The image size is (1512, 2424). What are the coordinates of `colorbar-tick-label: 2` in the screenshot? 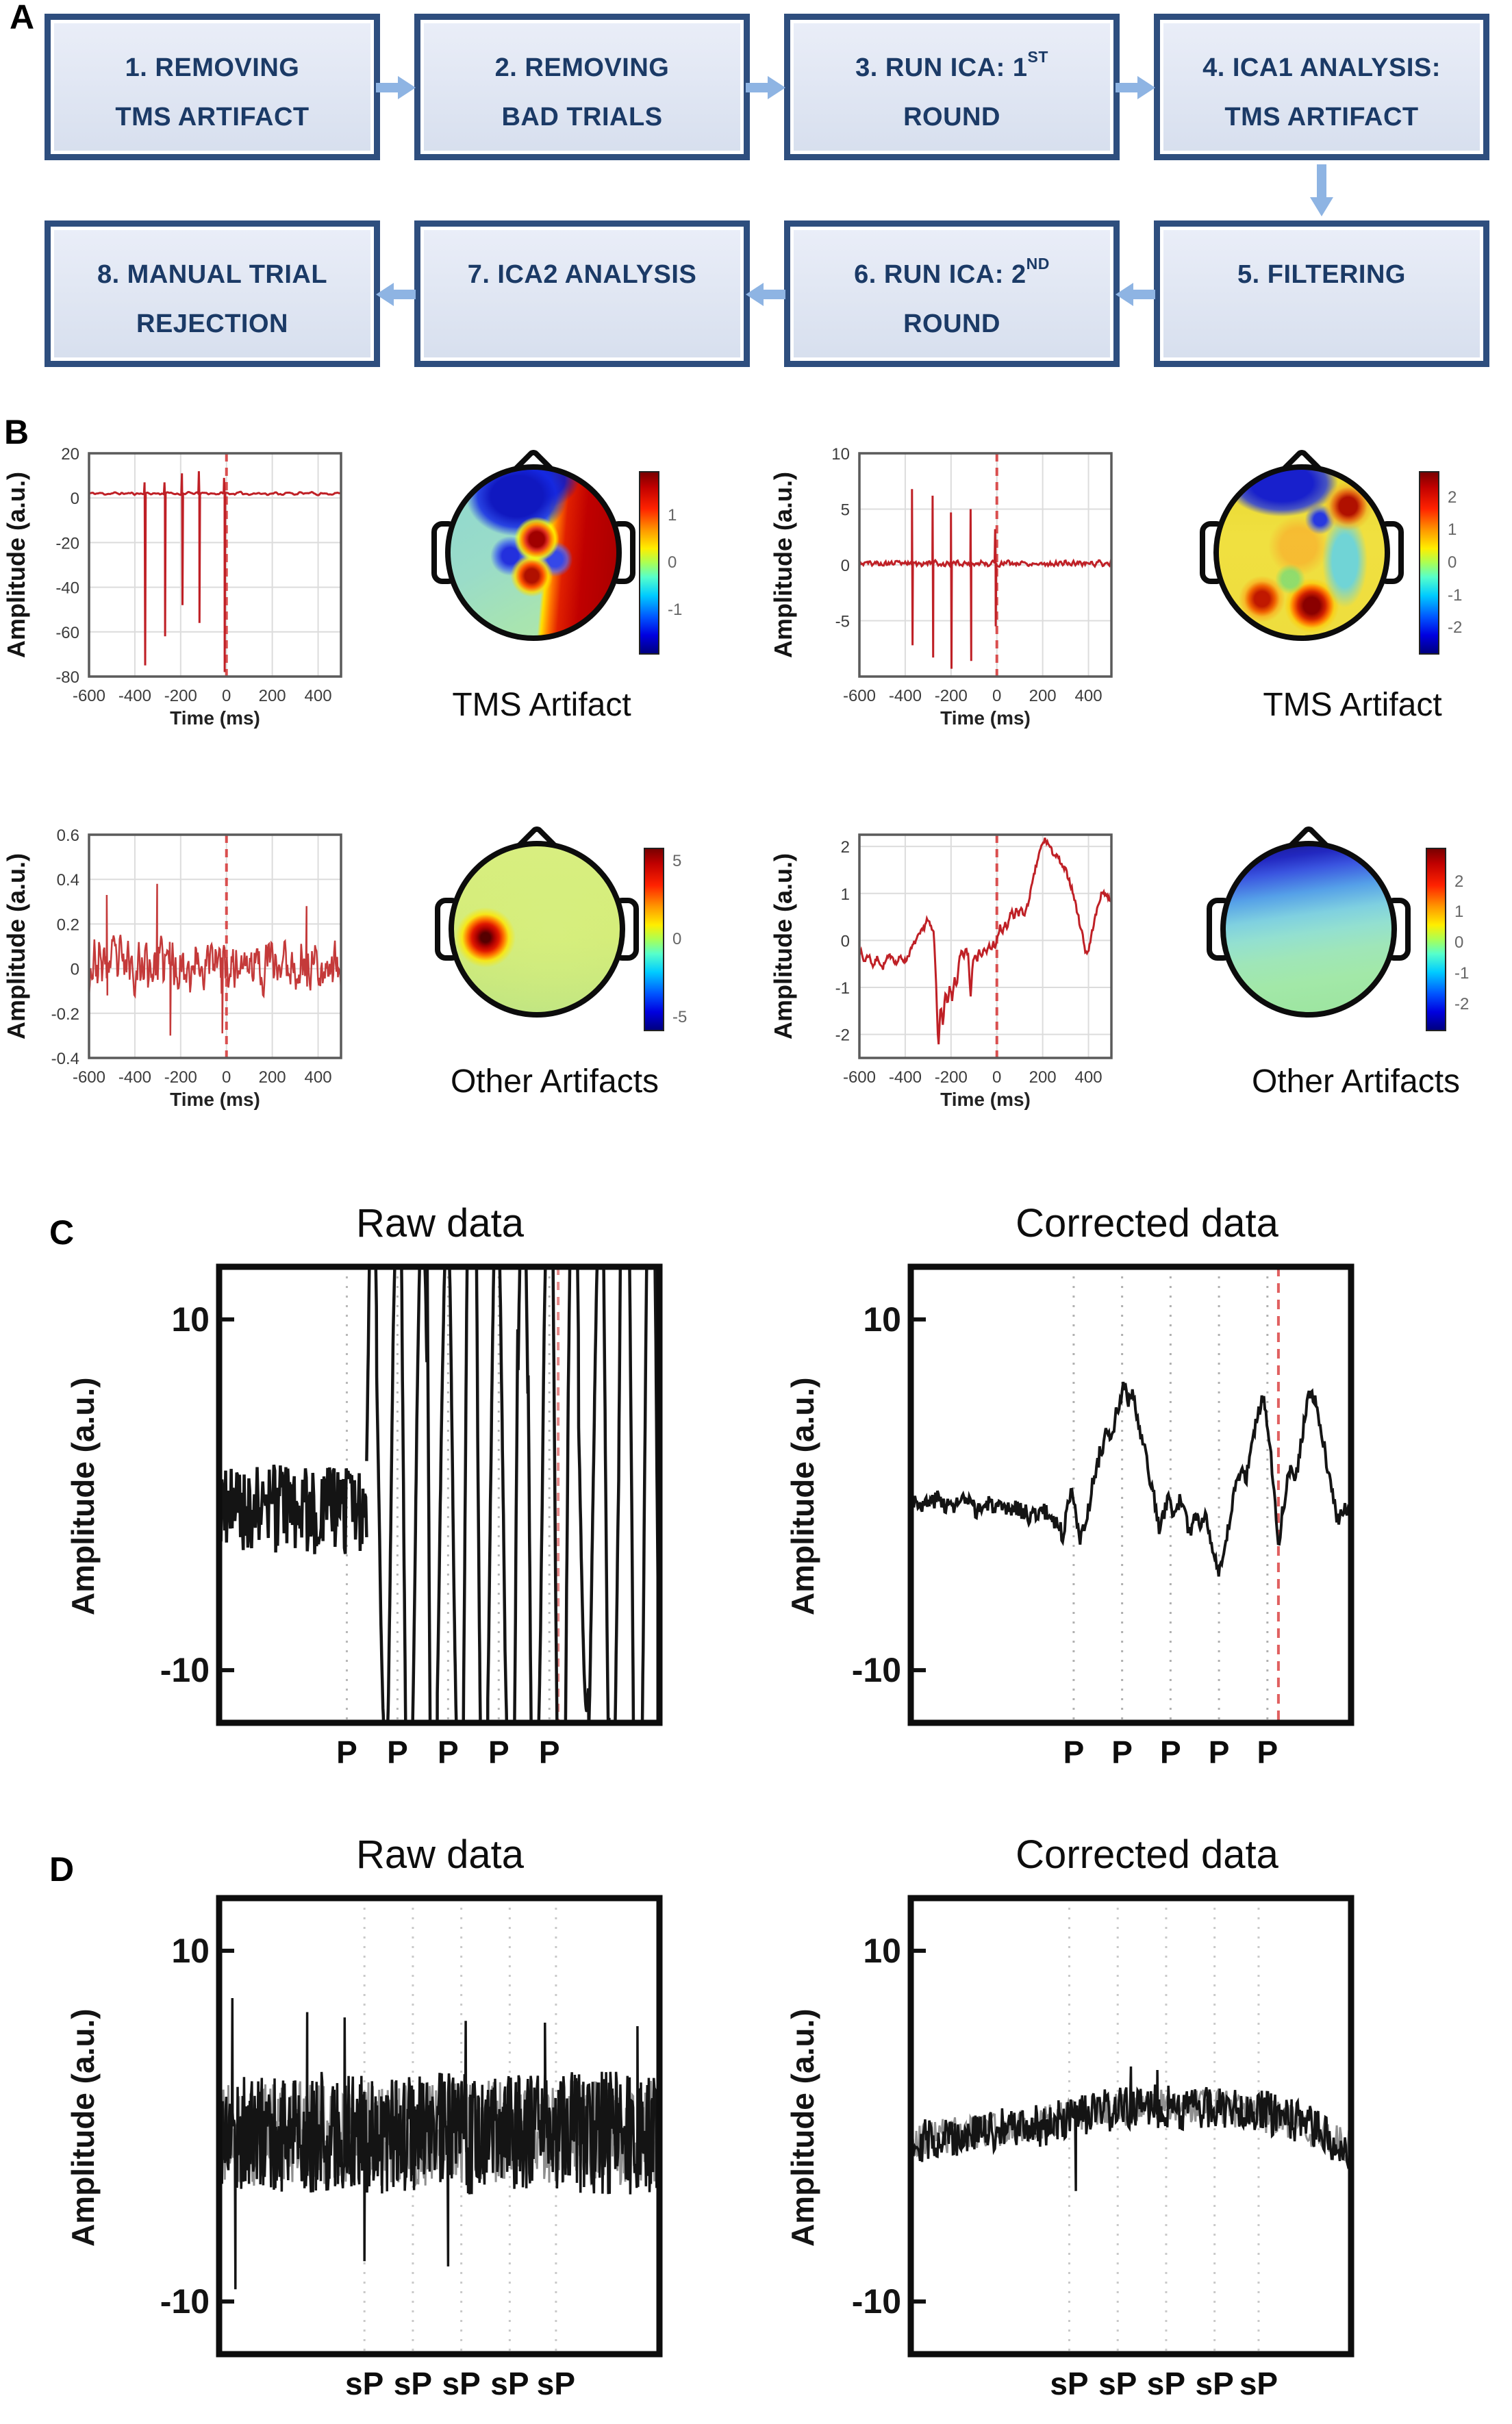 It's located at (1452, 497).